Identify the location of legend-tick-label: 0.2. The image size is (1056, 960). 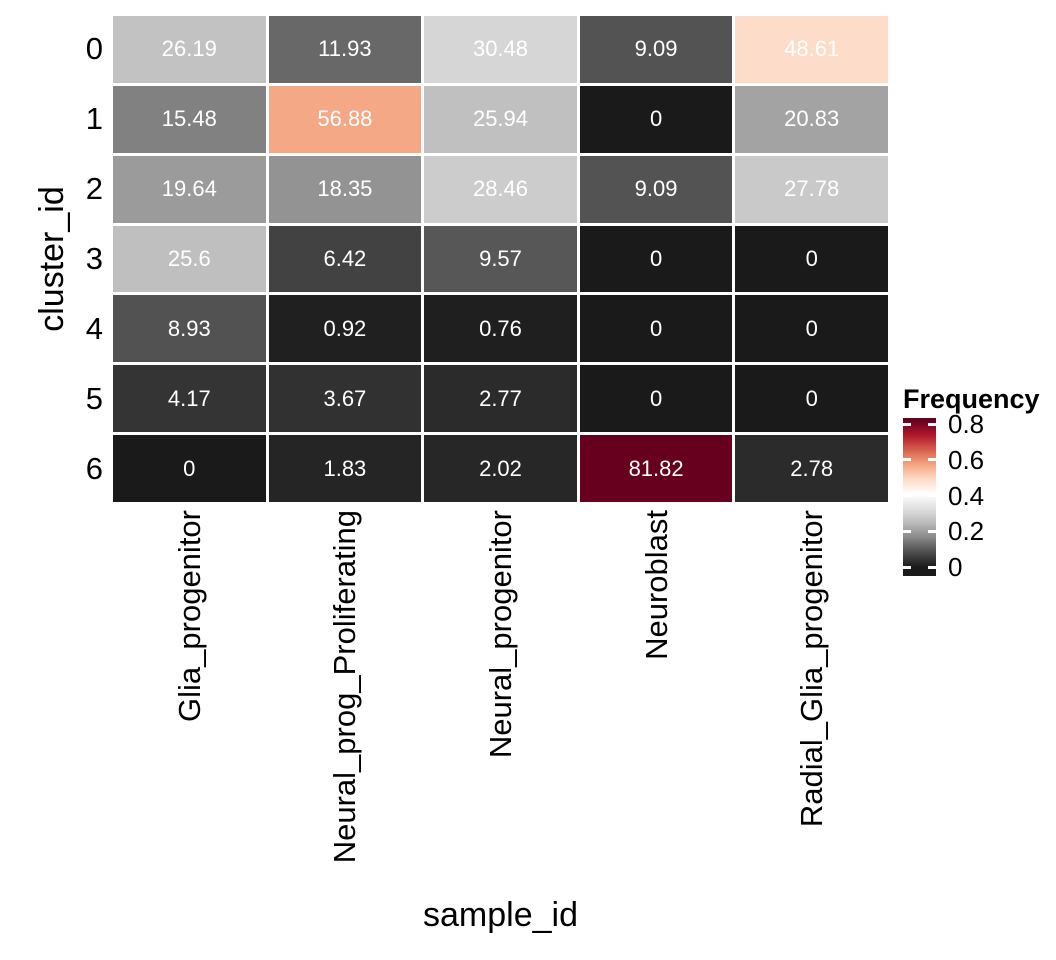
(966, 531).